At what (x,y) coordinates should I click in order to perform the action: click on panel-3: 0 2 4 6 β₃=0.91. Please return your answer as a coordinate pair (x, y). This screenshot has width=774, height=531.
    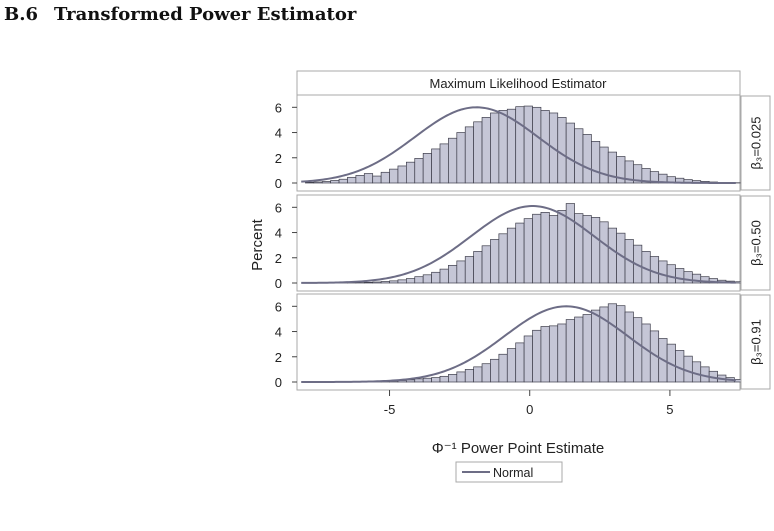
    Looking at the image, I should click on (523, 342).